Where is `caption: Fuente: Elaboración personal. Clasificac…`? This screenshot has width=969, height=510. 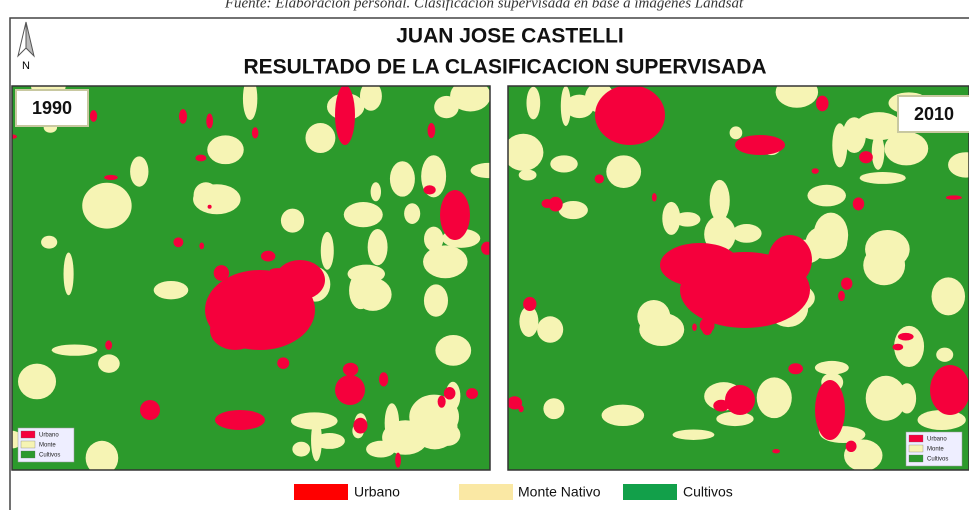 caption: Fuente: Elaboración personal. Clasificac… is located at coordinates (484, 5).